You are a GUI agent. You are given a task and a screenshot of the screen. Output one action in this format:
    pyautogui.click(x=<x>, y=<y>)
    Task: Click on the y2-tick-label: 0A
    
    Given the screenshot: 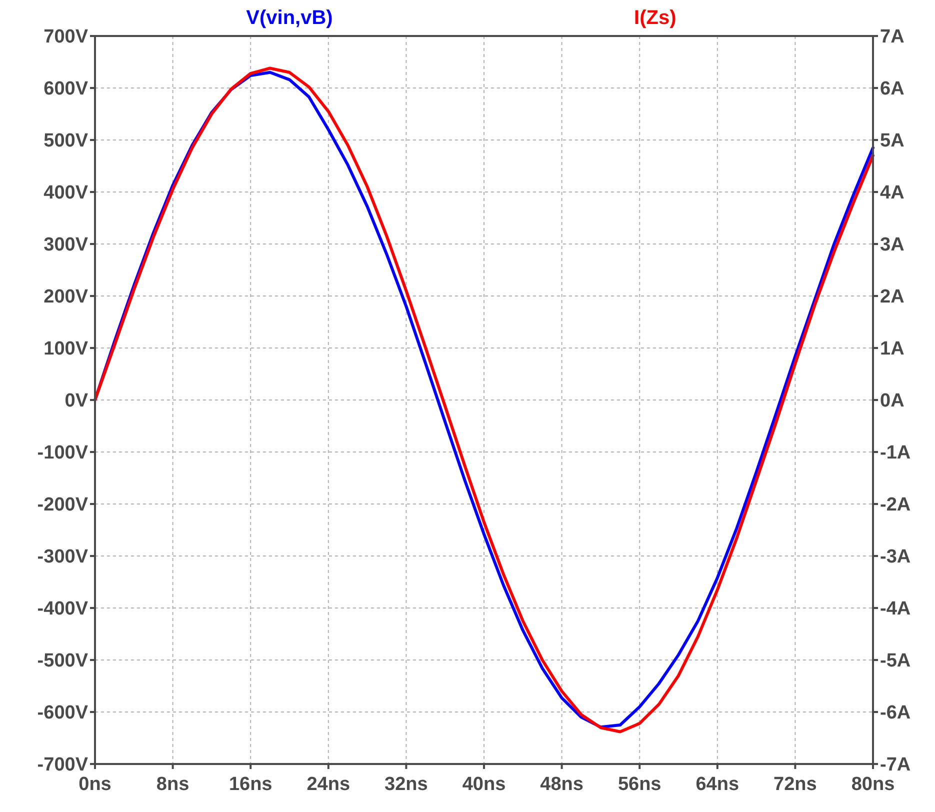 What is the action you would take?
    pyautogui.click(x=892, y=401)
    